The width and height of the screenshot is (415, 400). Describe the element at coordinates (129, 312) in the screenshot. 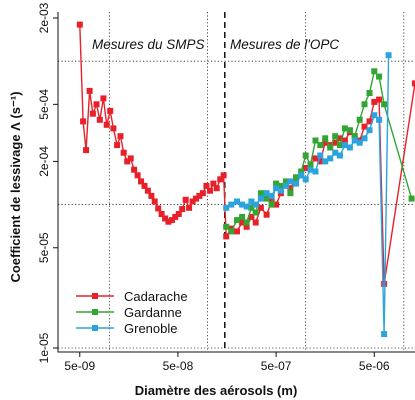

I see `legend-item-gardanne: Gardanne` at that location.